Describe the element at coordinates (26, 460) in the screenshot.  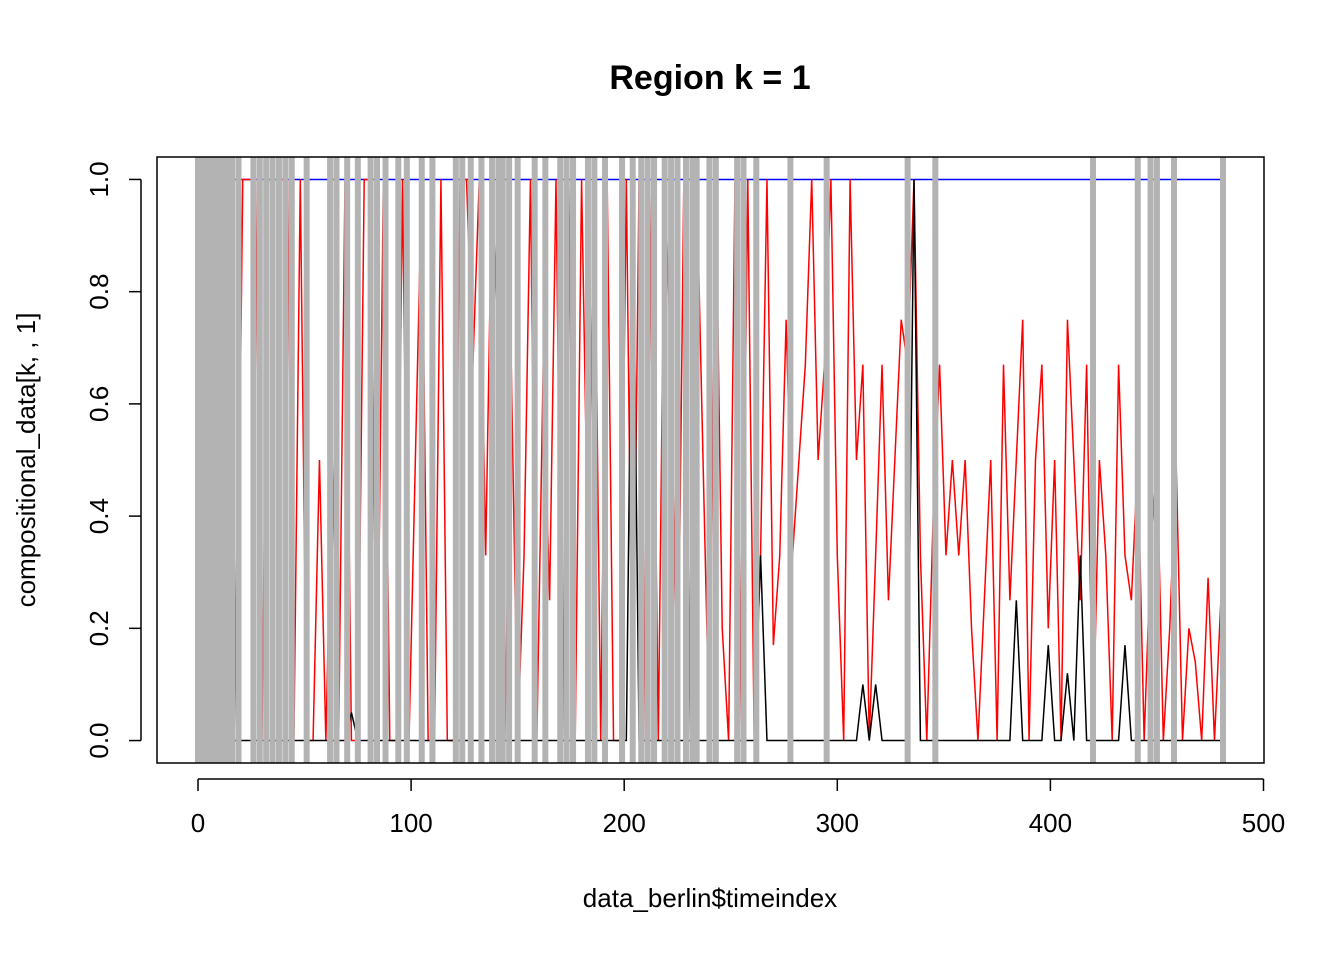
I see `y-axis-label: compositional_data[k, , 1]` at that location.